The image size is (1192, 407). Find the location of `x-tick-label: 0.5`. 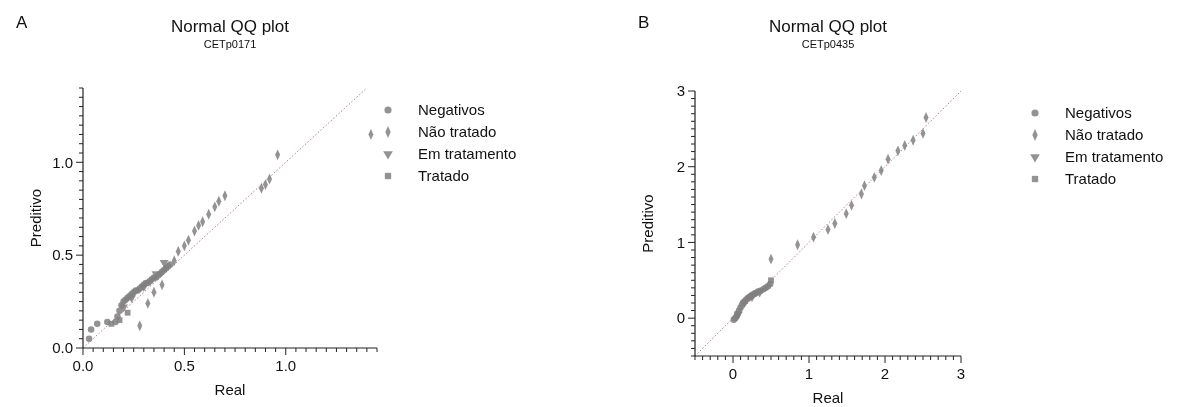

x-tick-label: 0.5 is located at coordinates (184, 365).